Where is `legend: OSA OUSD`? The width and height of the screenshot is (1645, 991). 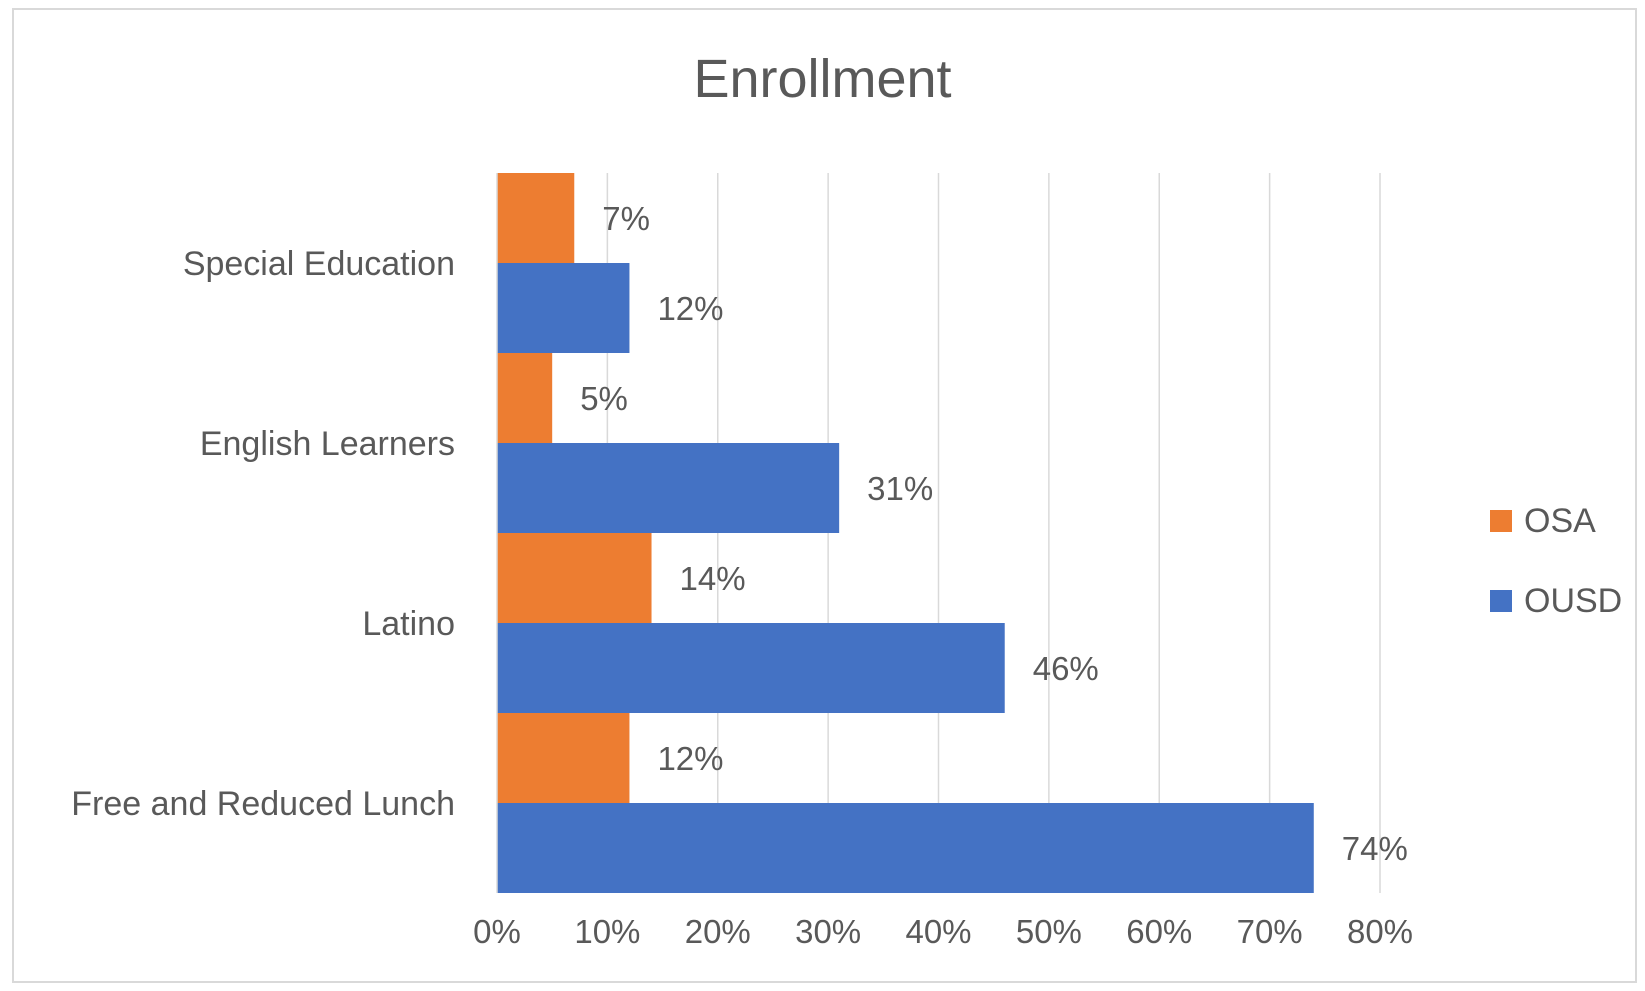 legend: OSA OUSD is located at coordinates (1556, 578).